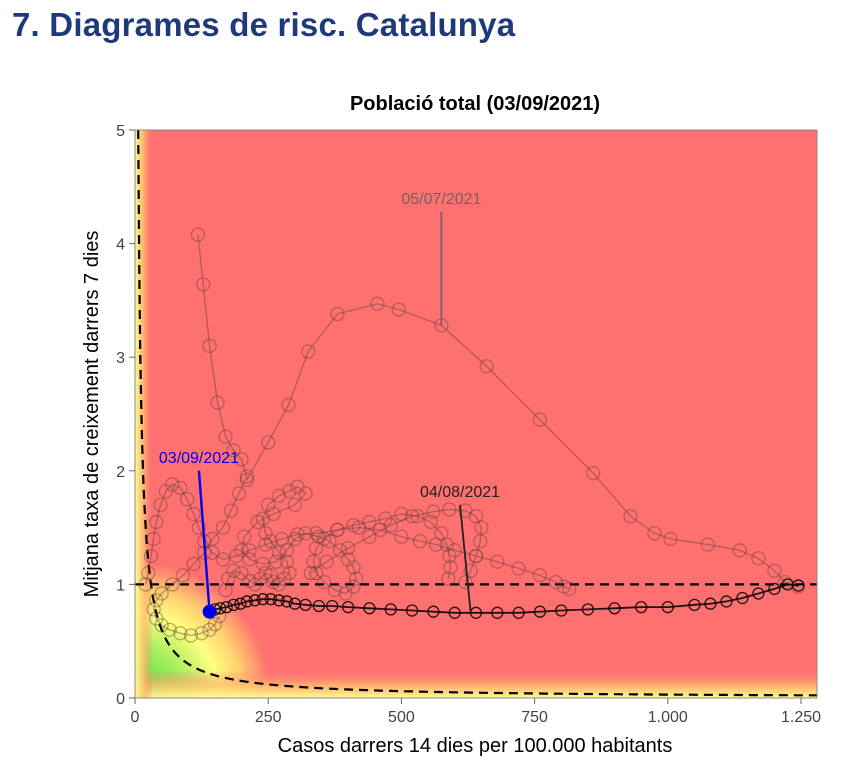 Image resolution: width=861 pixels, height=781 pixels. I want to click on risk-band-bottom, so click(476, 684).